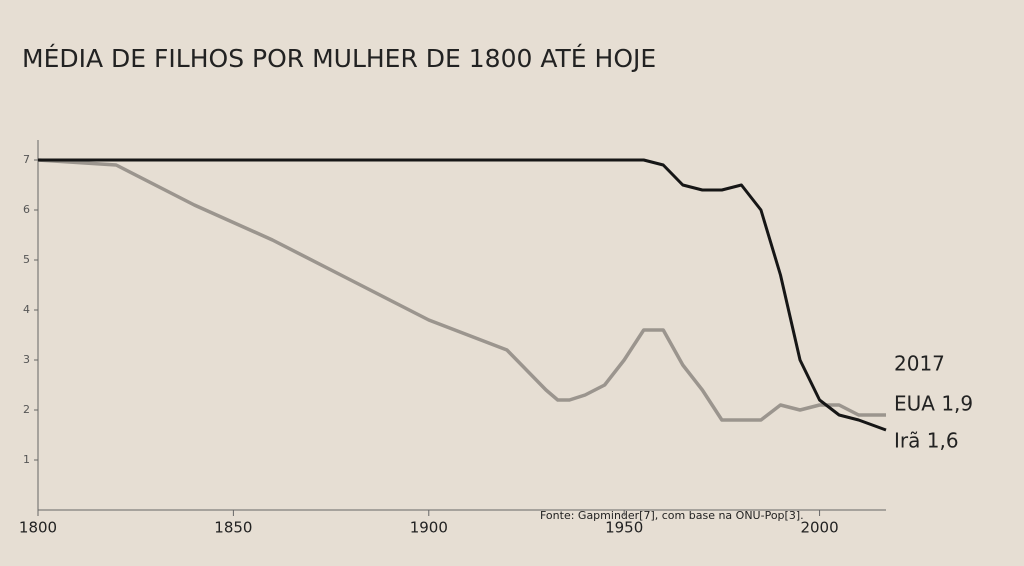 This screenshot has height=566, width=1024. What do you see at coordinates (26, 409) in the screenshot?
I see `y-tick-label: 2` at bounding box center [26, 409].